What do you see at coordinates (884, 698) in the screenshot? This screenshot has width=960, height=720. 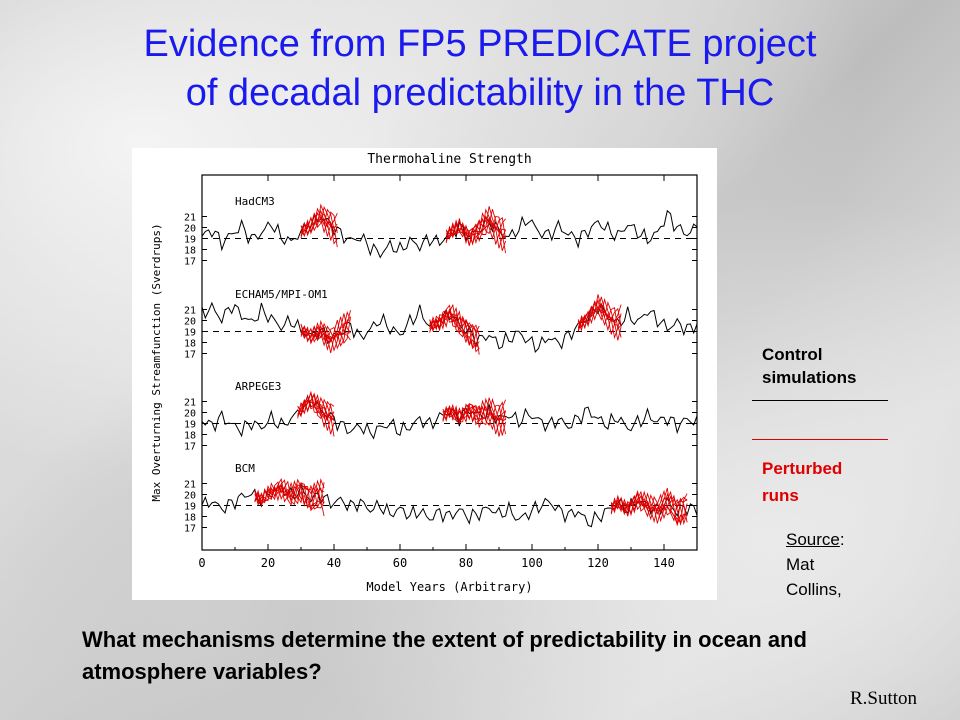 I see `author-credit: R.Sutton` at bounding box center [884, 698].